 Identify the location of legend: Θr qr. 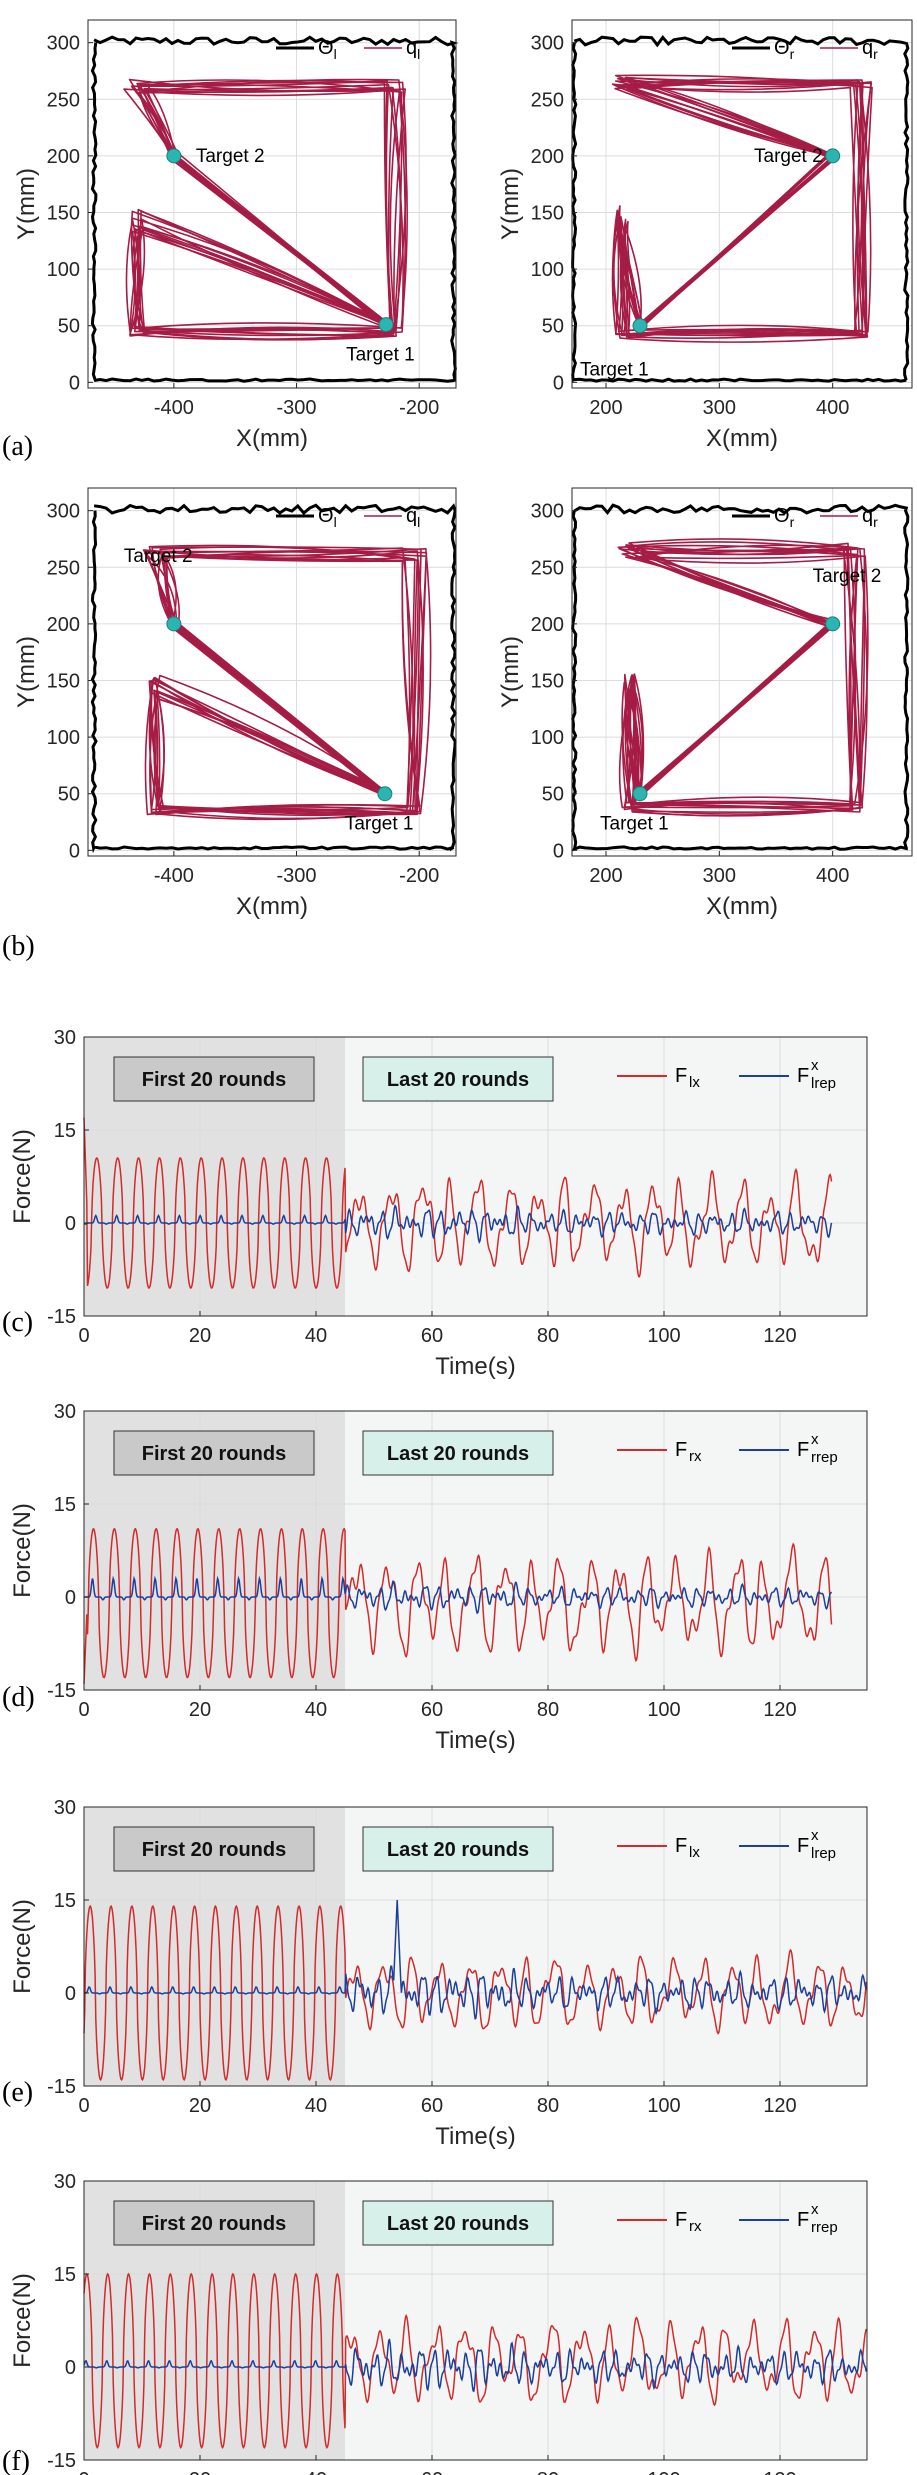
(805, 49).